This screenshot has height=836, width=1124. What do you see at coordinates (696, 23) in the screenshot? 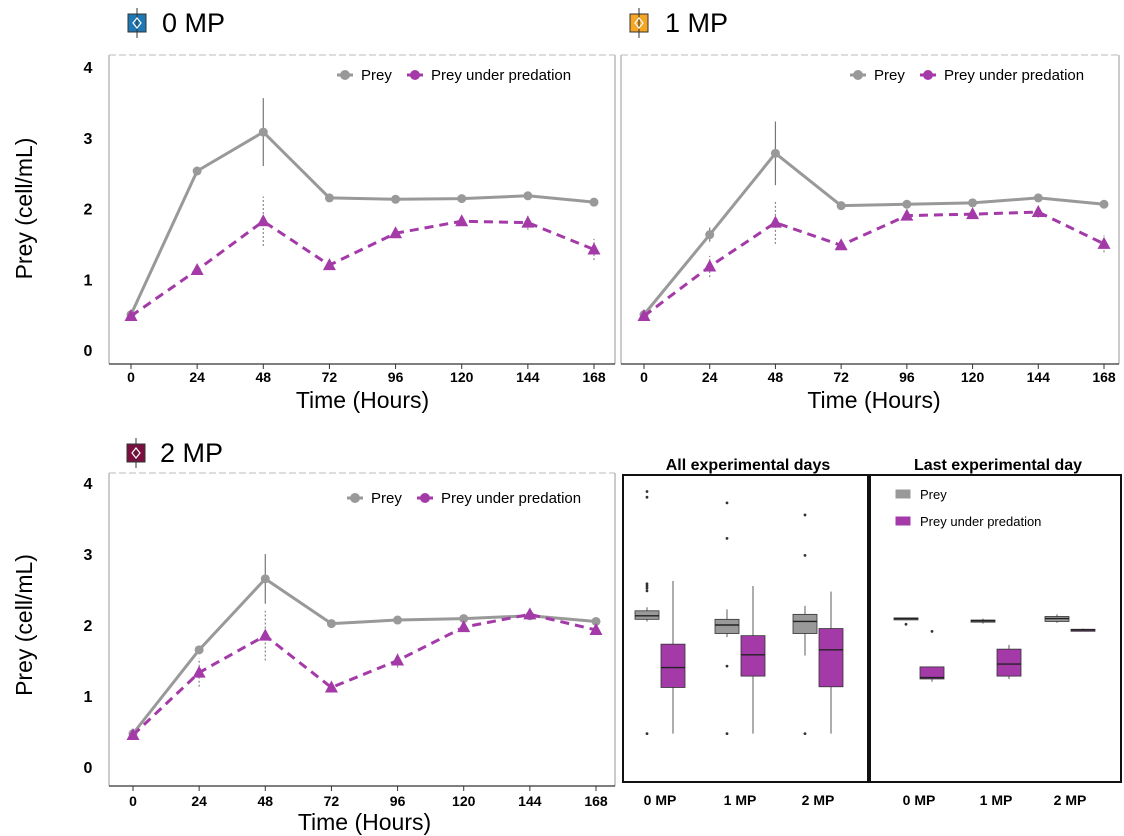
I see `panel-title: 1 MP` at bounding box center [696, 23].